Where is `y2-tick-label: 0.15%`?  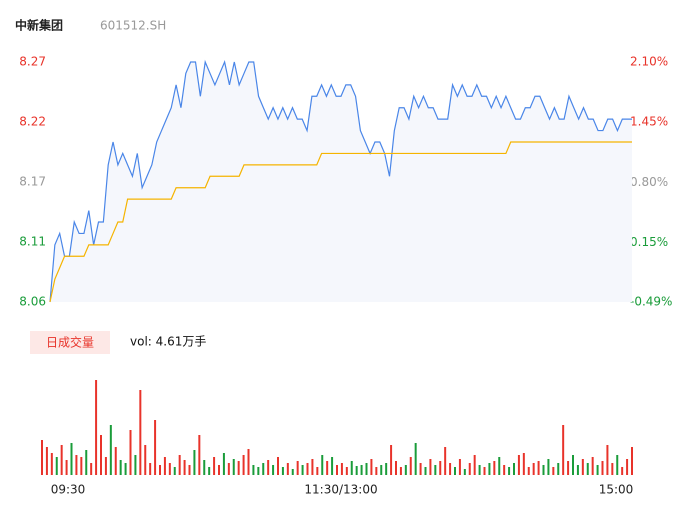
y2-tick-label: 0.15% is located at coordinates (649, 242).